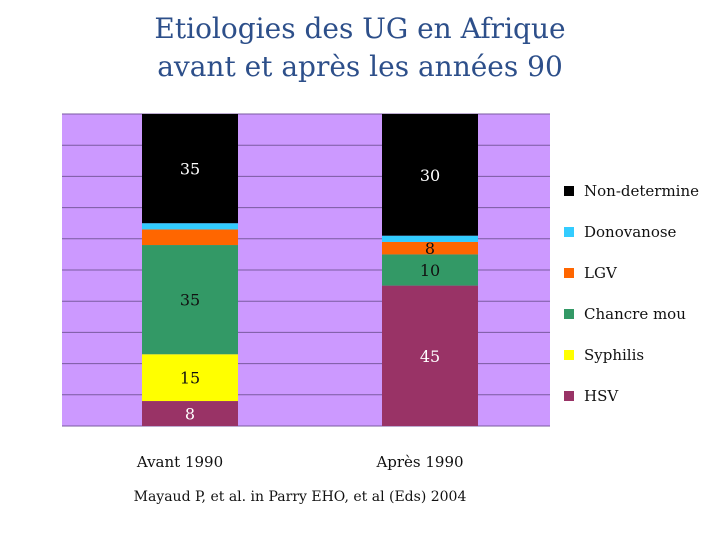 This screenshot has width=720, height=540. I want to click on legend-item: LGV, so click(631, 272).